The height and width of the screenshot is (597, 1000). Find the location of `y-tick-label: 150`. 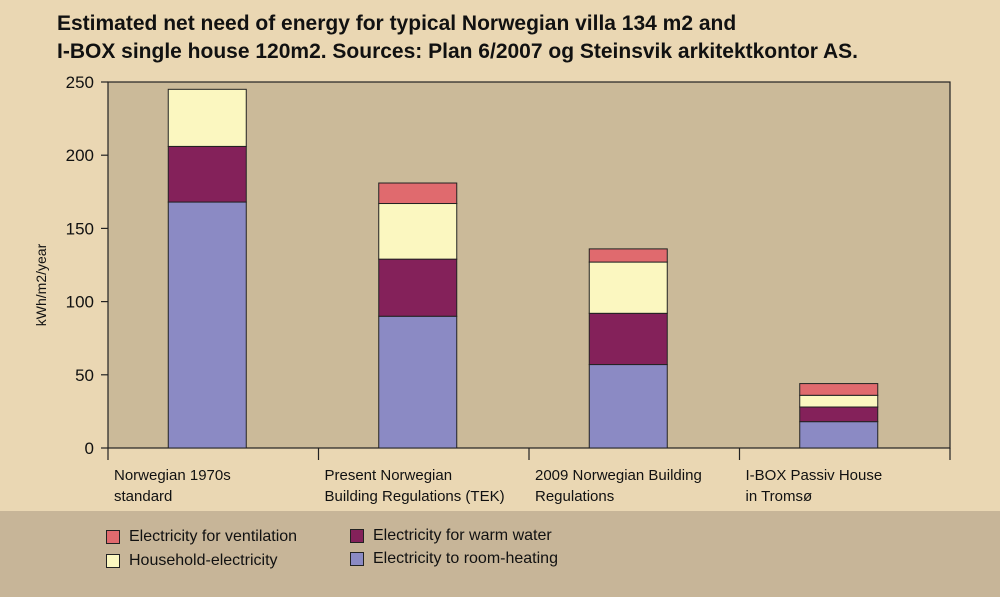

y-tick-label: 150 is located at coordinates (80, 228).